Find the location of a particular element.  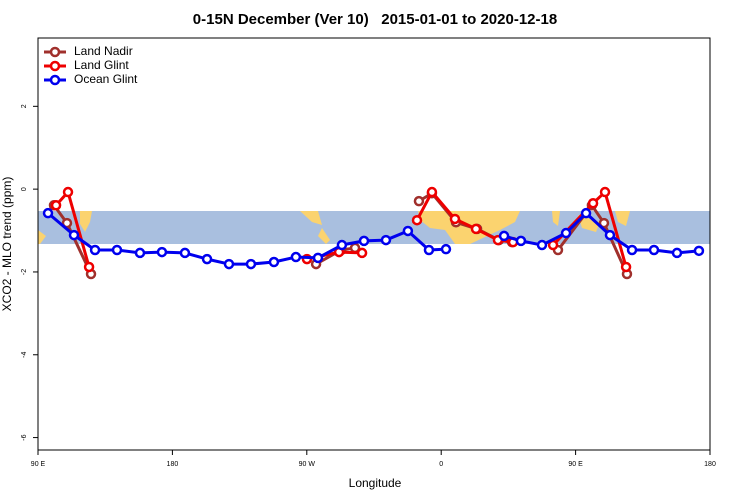

legend-label: Land Glint is located at coordinates (101, 65).